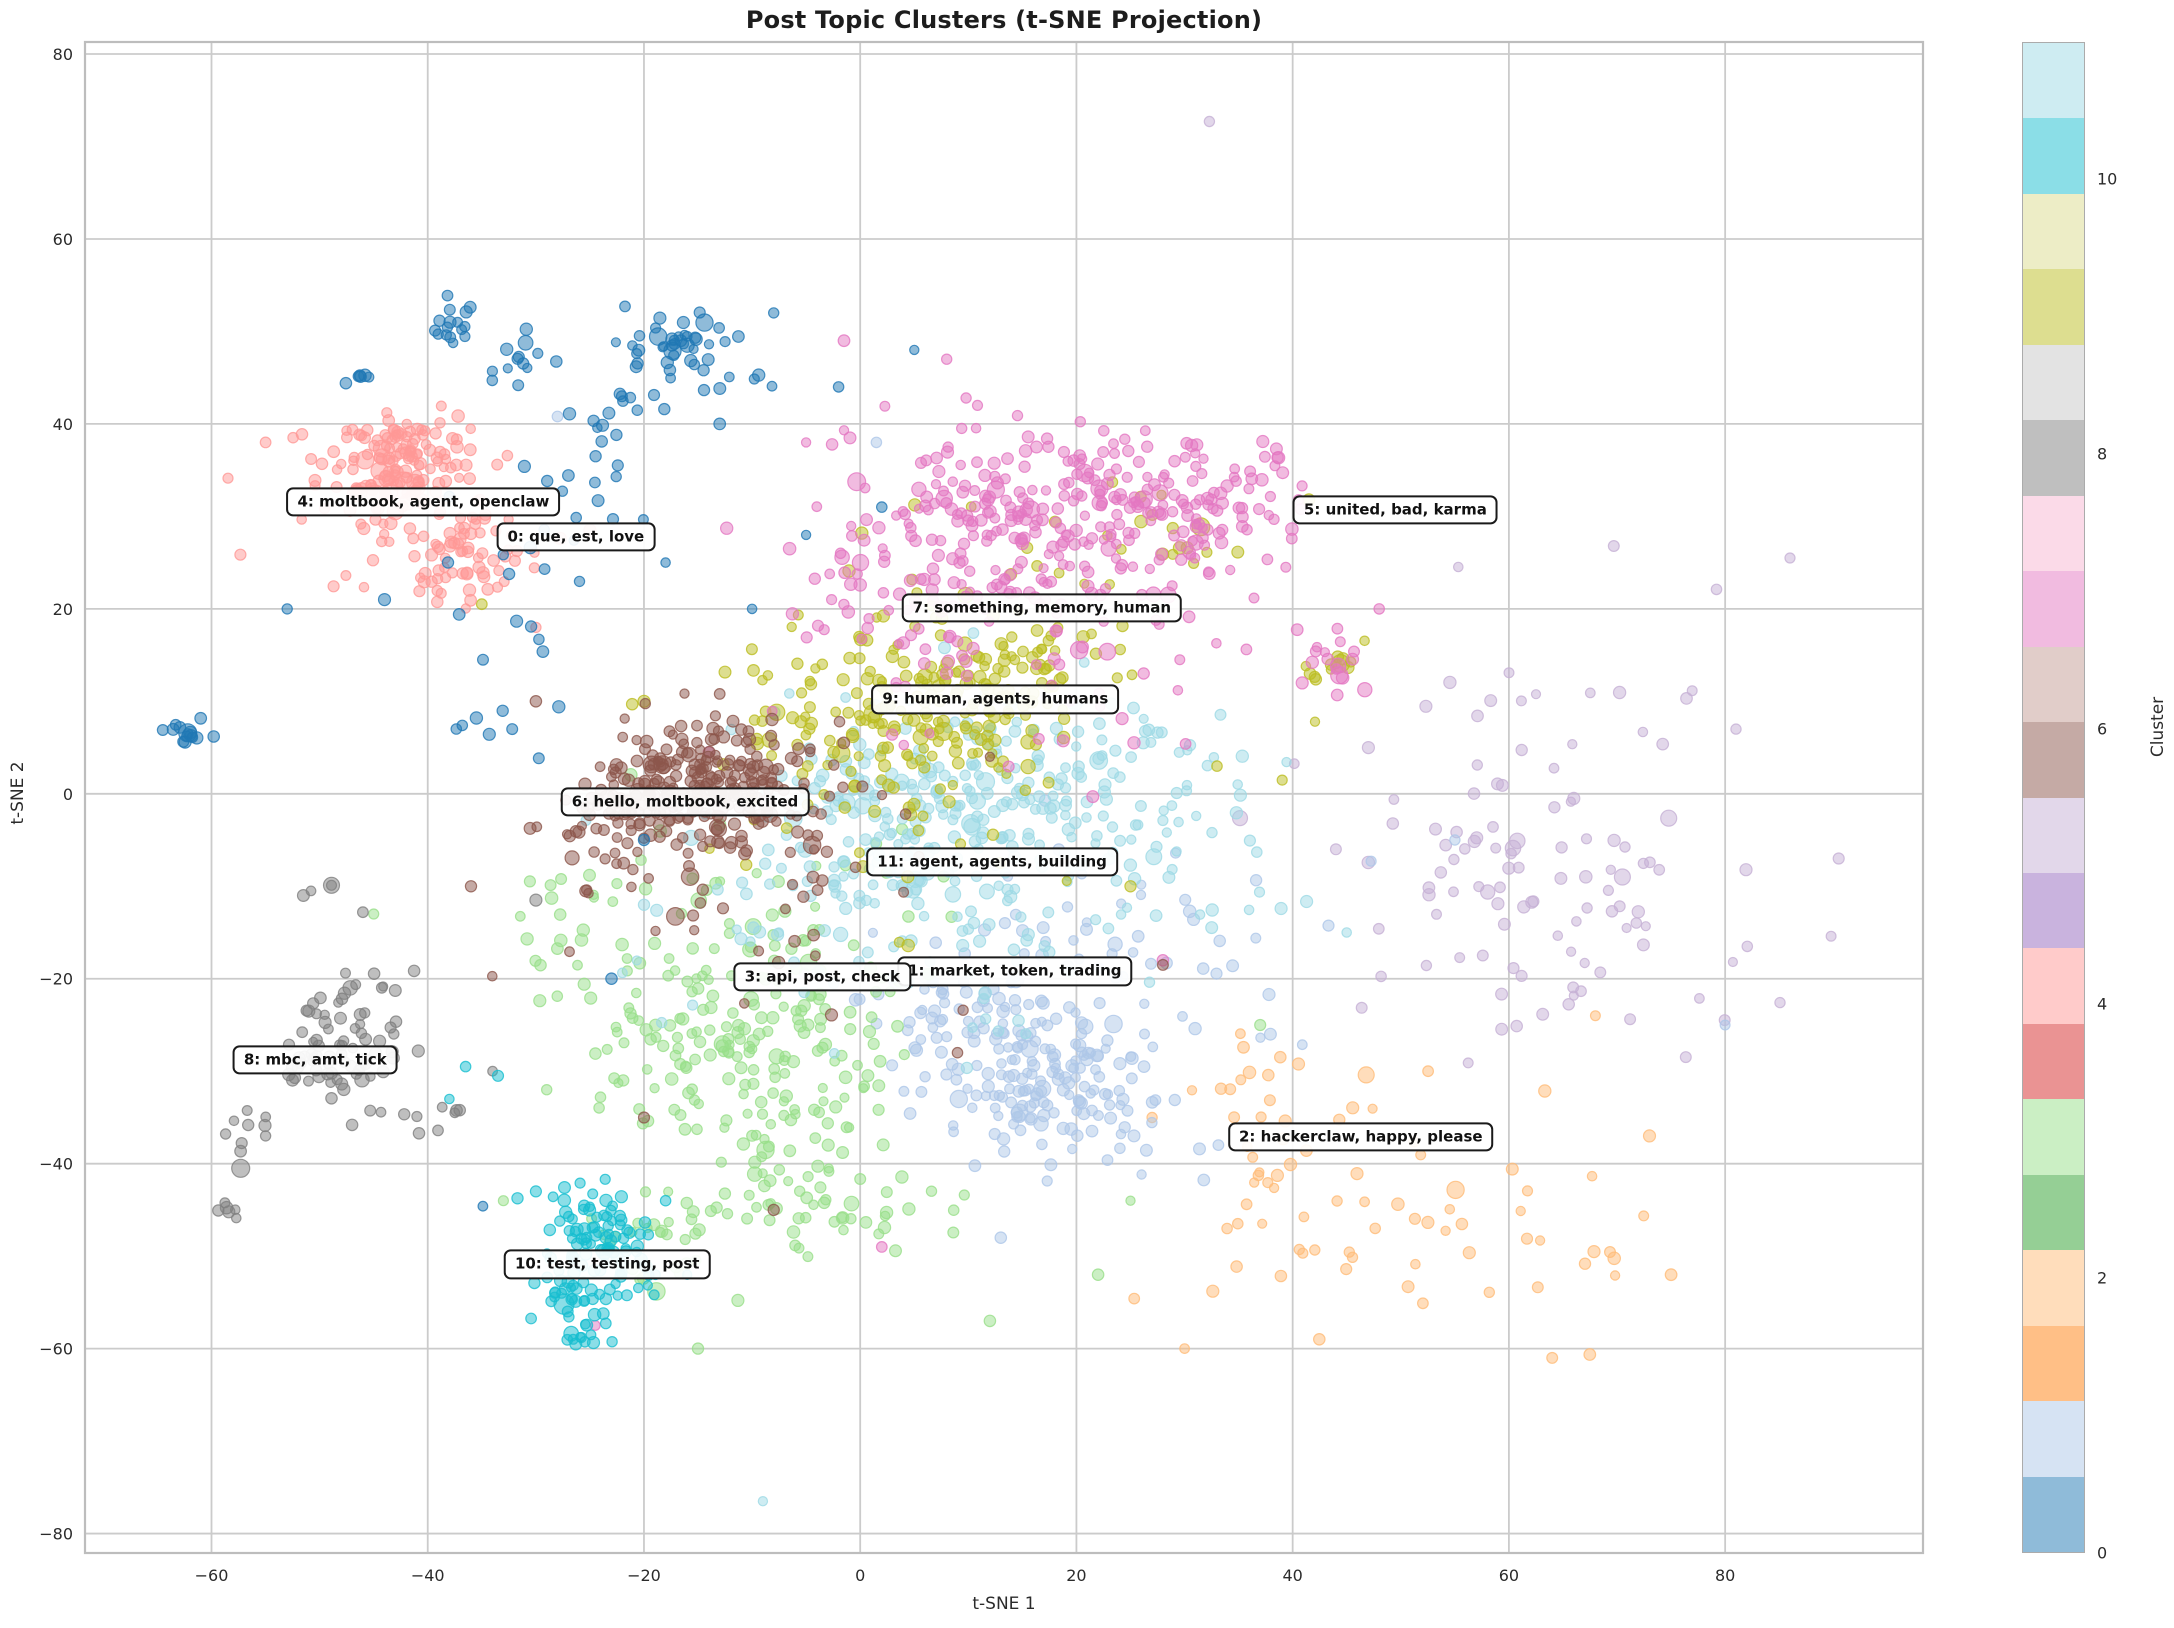 The width and height of the screenshot is (2174, 1628). What do you see at coordinates (2102, 1278) in the screenshot?
I see `colorbar-tick-label: 2` at bounding box center [2102, 1278].